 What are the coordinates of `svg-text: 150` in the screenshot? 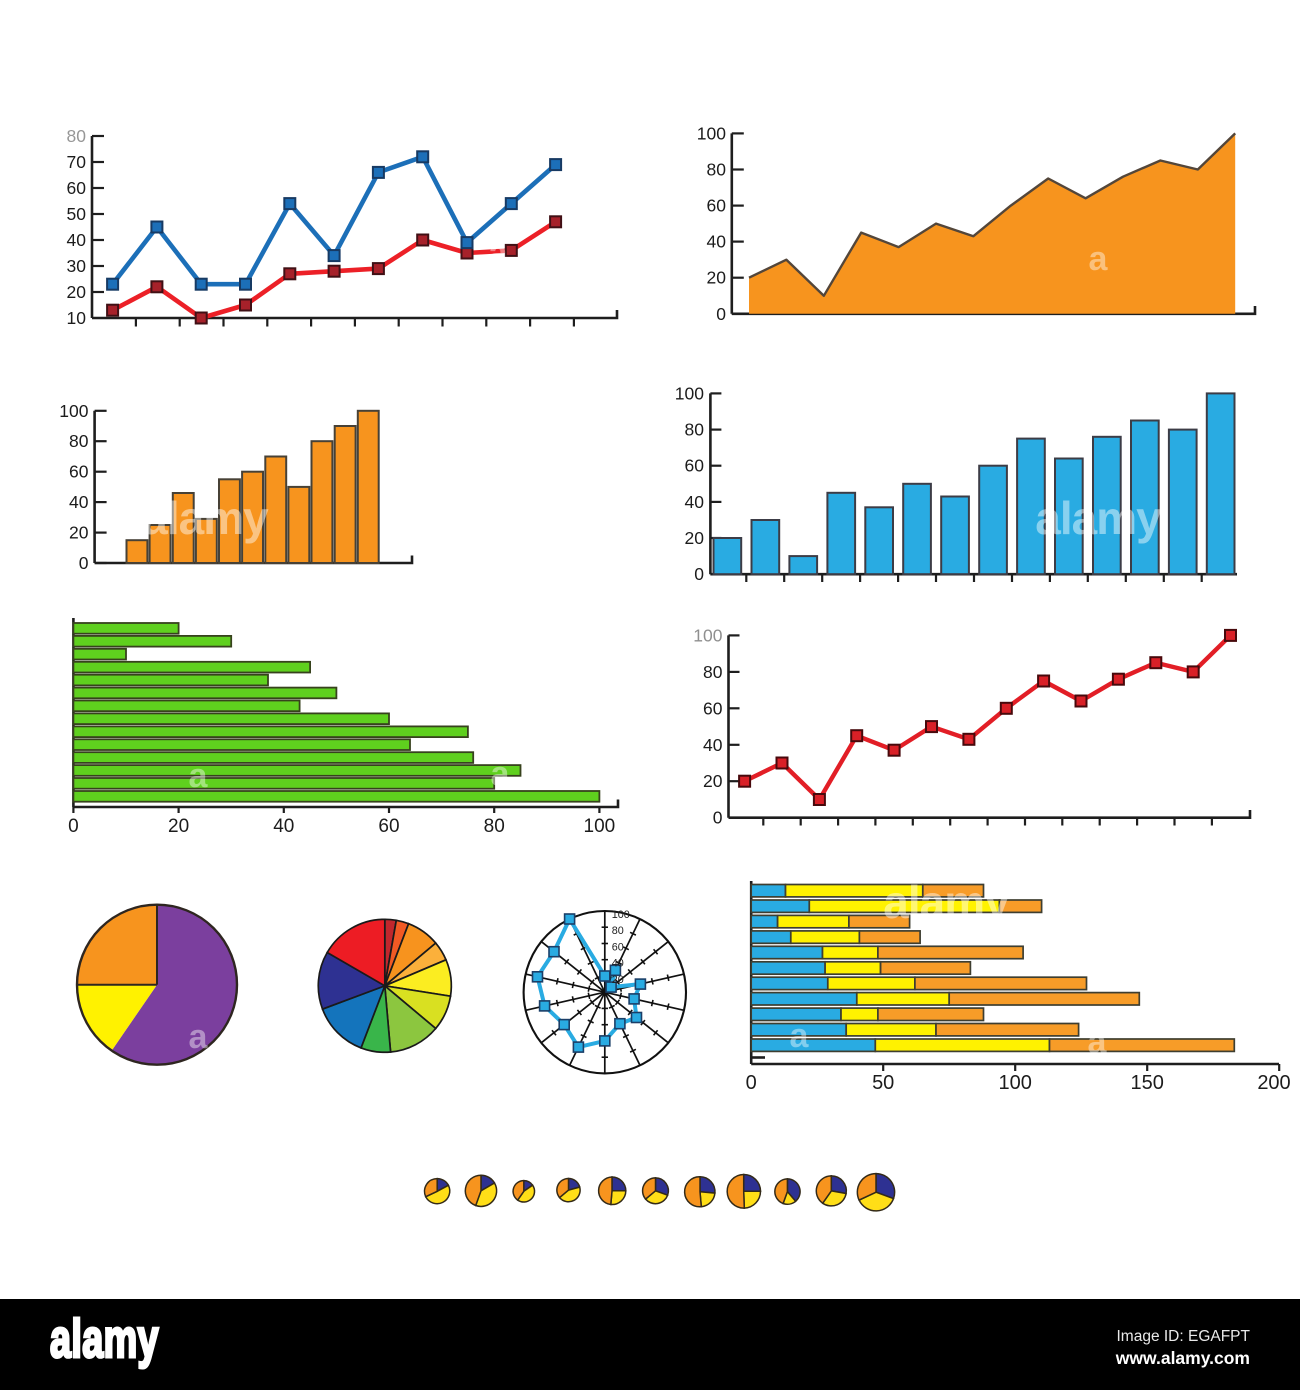 It's located at (1147, 1083).